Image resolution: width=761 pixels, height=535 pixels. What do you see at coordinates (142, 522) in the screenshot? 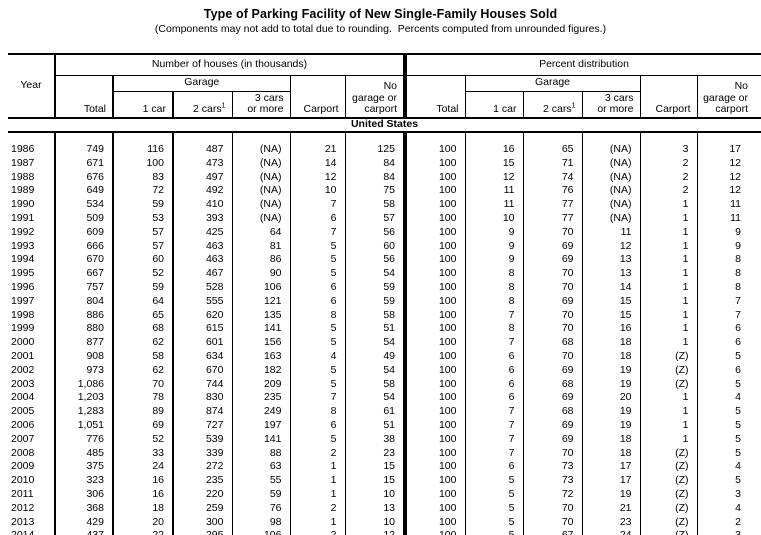
I see `value-cell: 20` at bounding box center [142, 522].